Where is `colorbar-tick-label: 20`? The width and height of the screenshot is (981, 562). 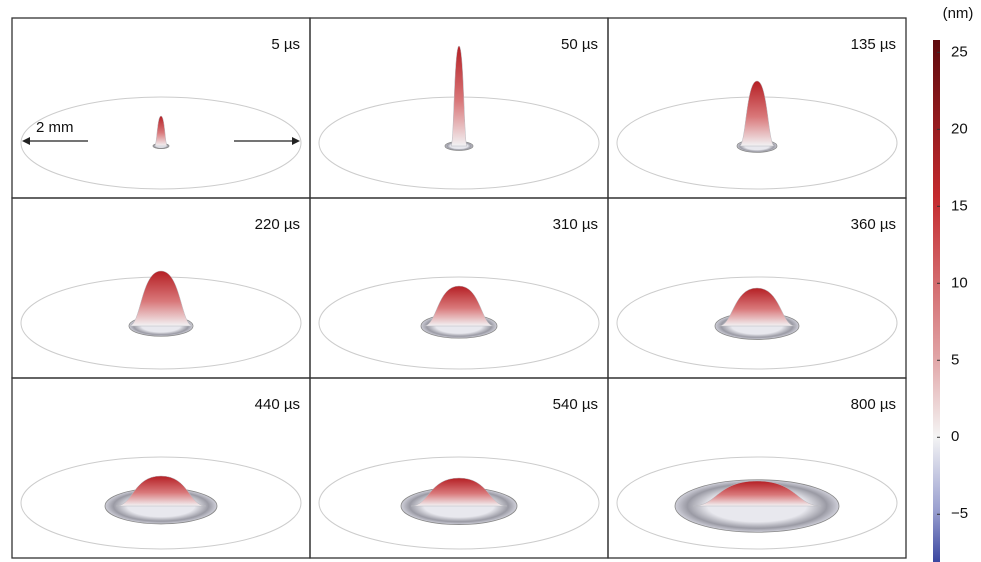 colorbar-tick-label: 20 is located at coordinates (959, 128).